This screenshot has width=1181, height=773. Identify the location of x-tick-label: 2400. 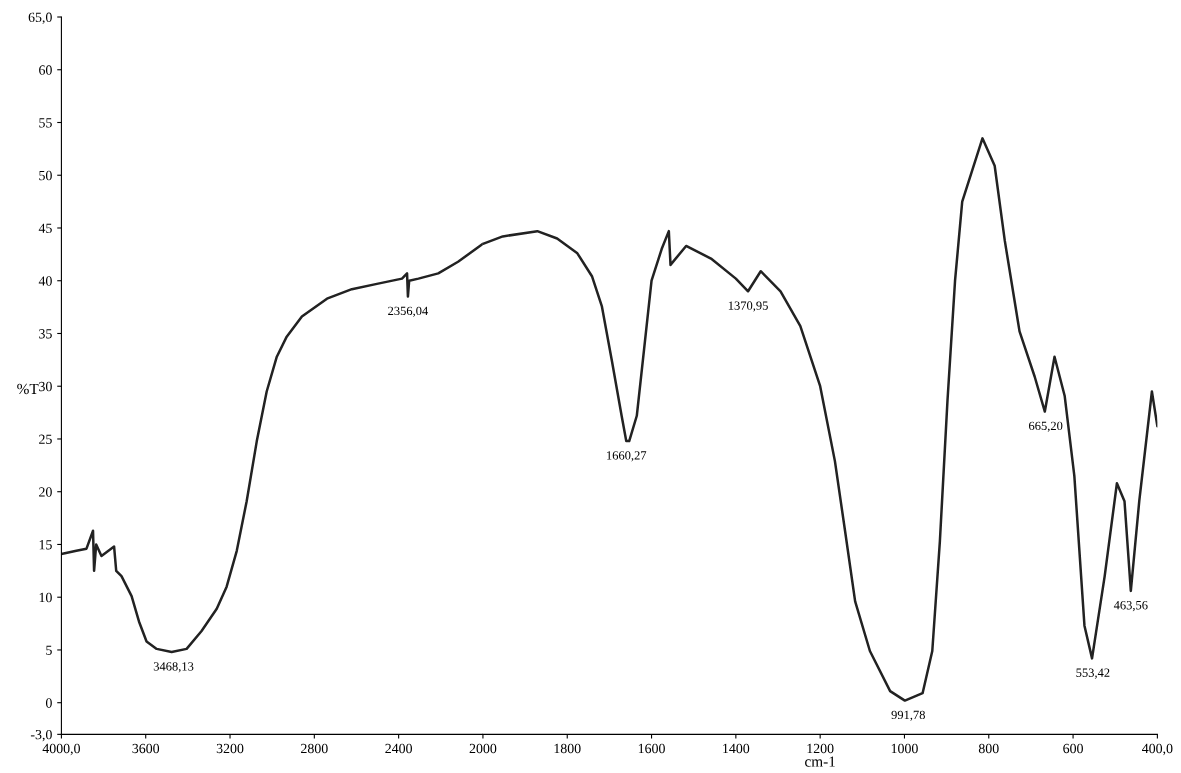
(398, 748).